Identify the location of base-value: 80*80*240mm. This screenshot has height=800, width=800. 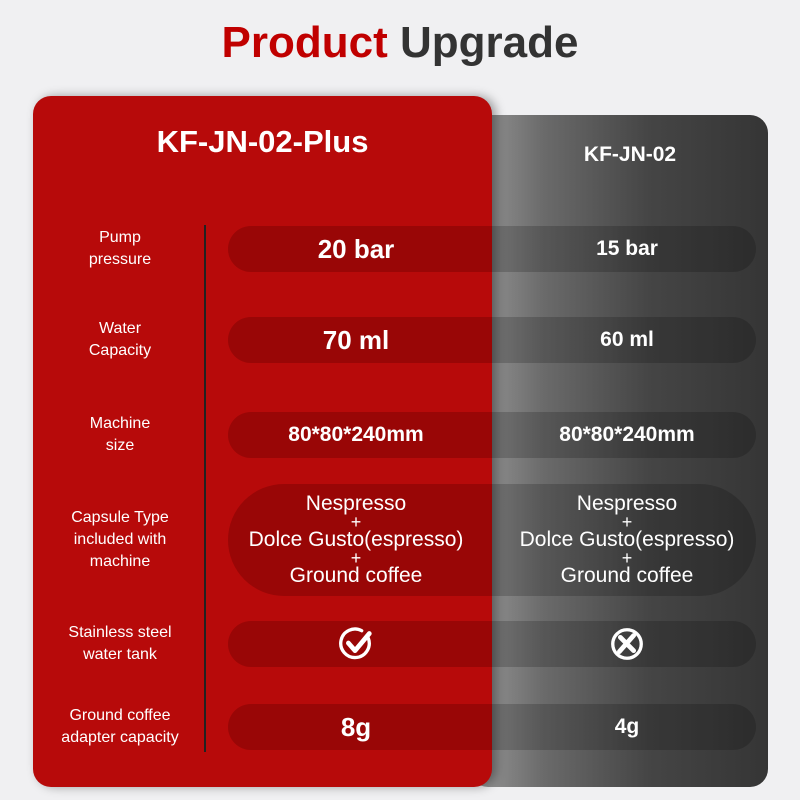
(627, 434).